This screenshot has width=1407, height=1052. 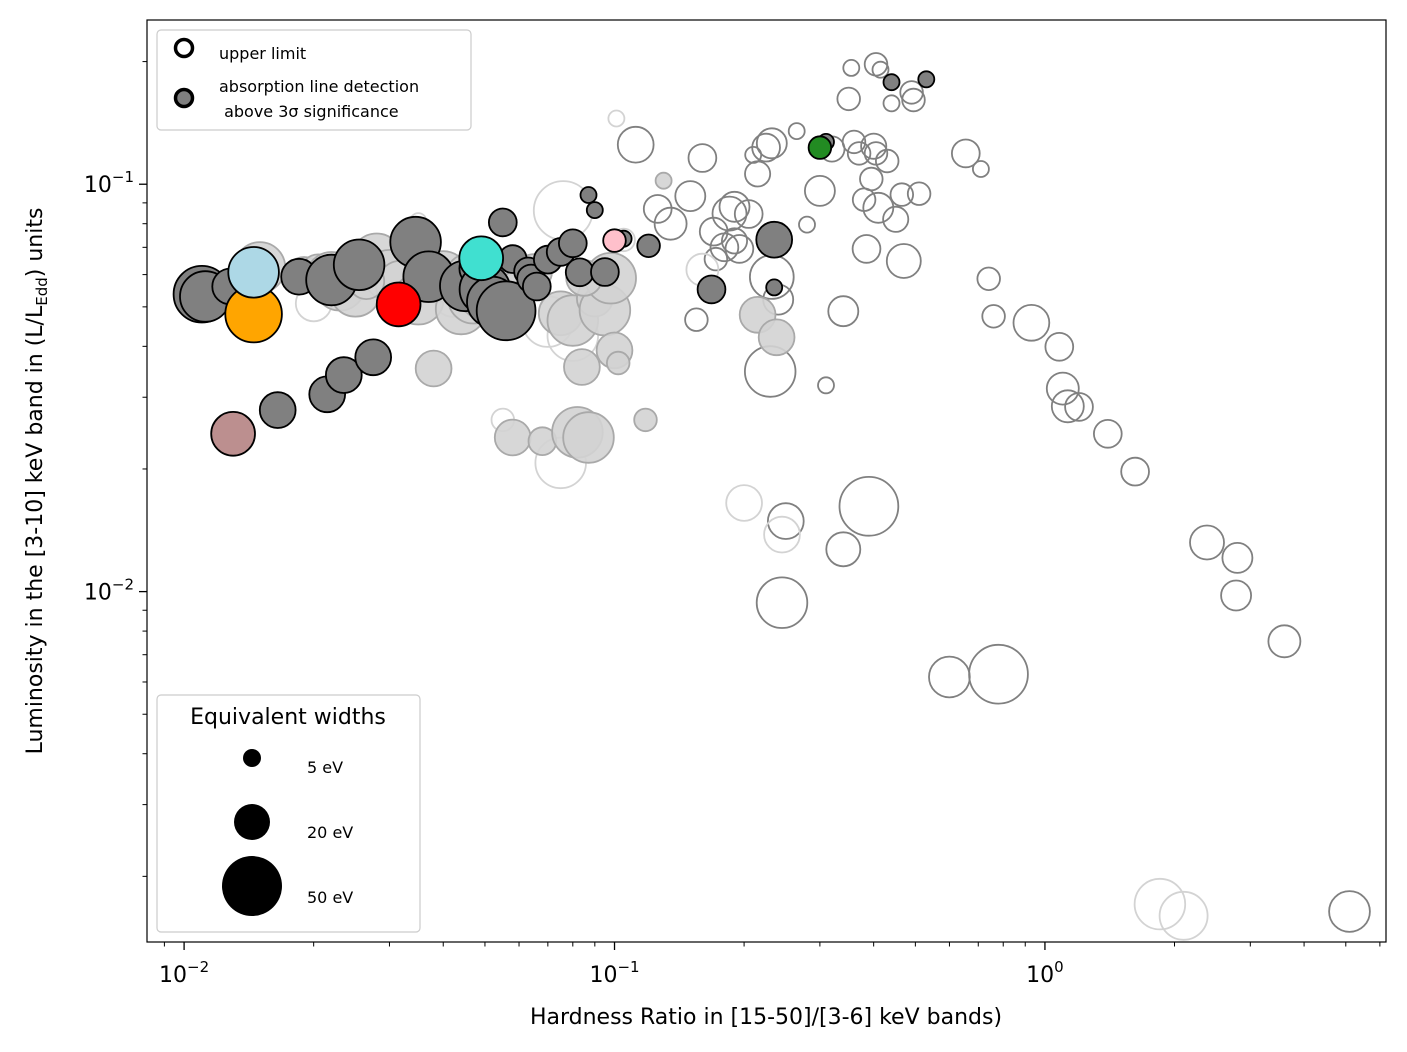 I want to click on size-legend-label-5ev: 5 eV, so click(x=325, y=767).